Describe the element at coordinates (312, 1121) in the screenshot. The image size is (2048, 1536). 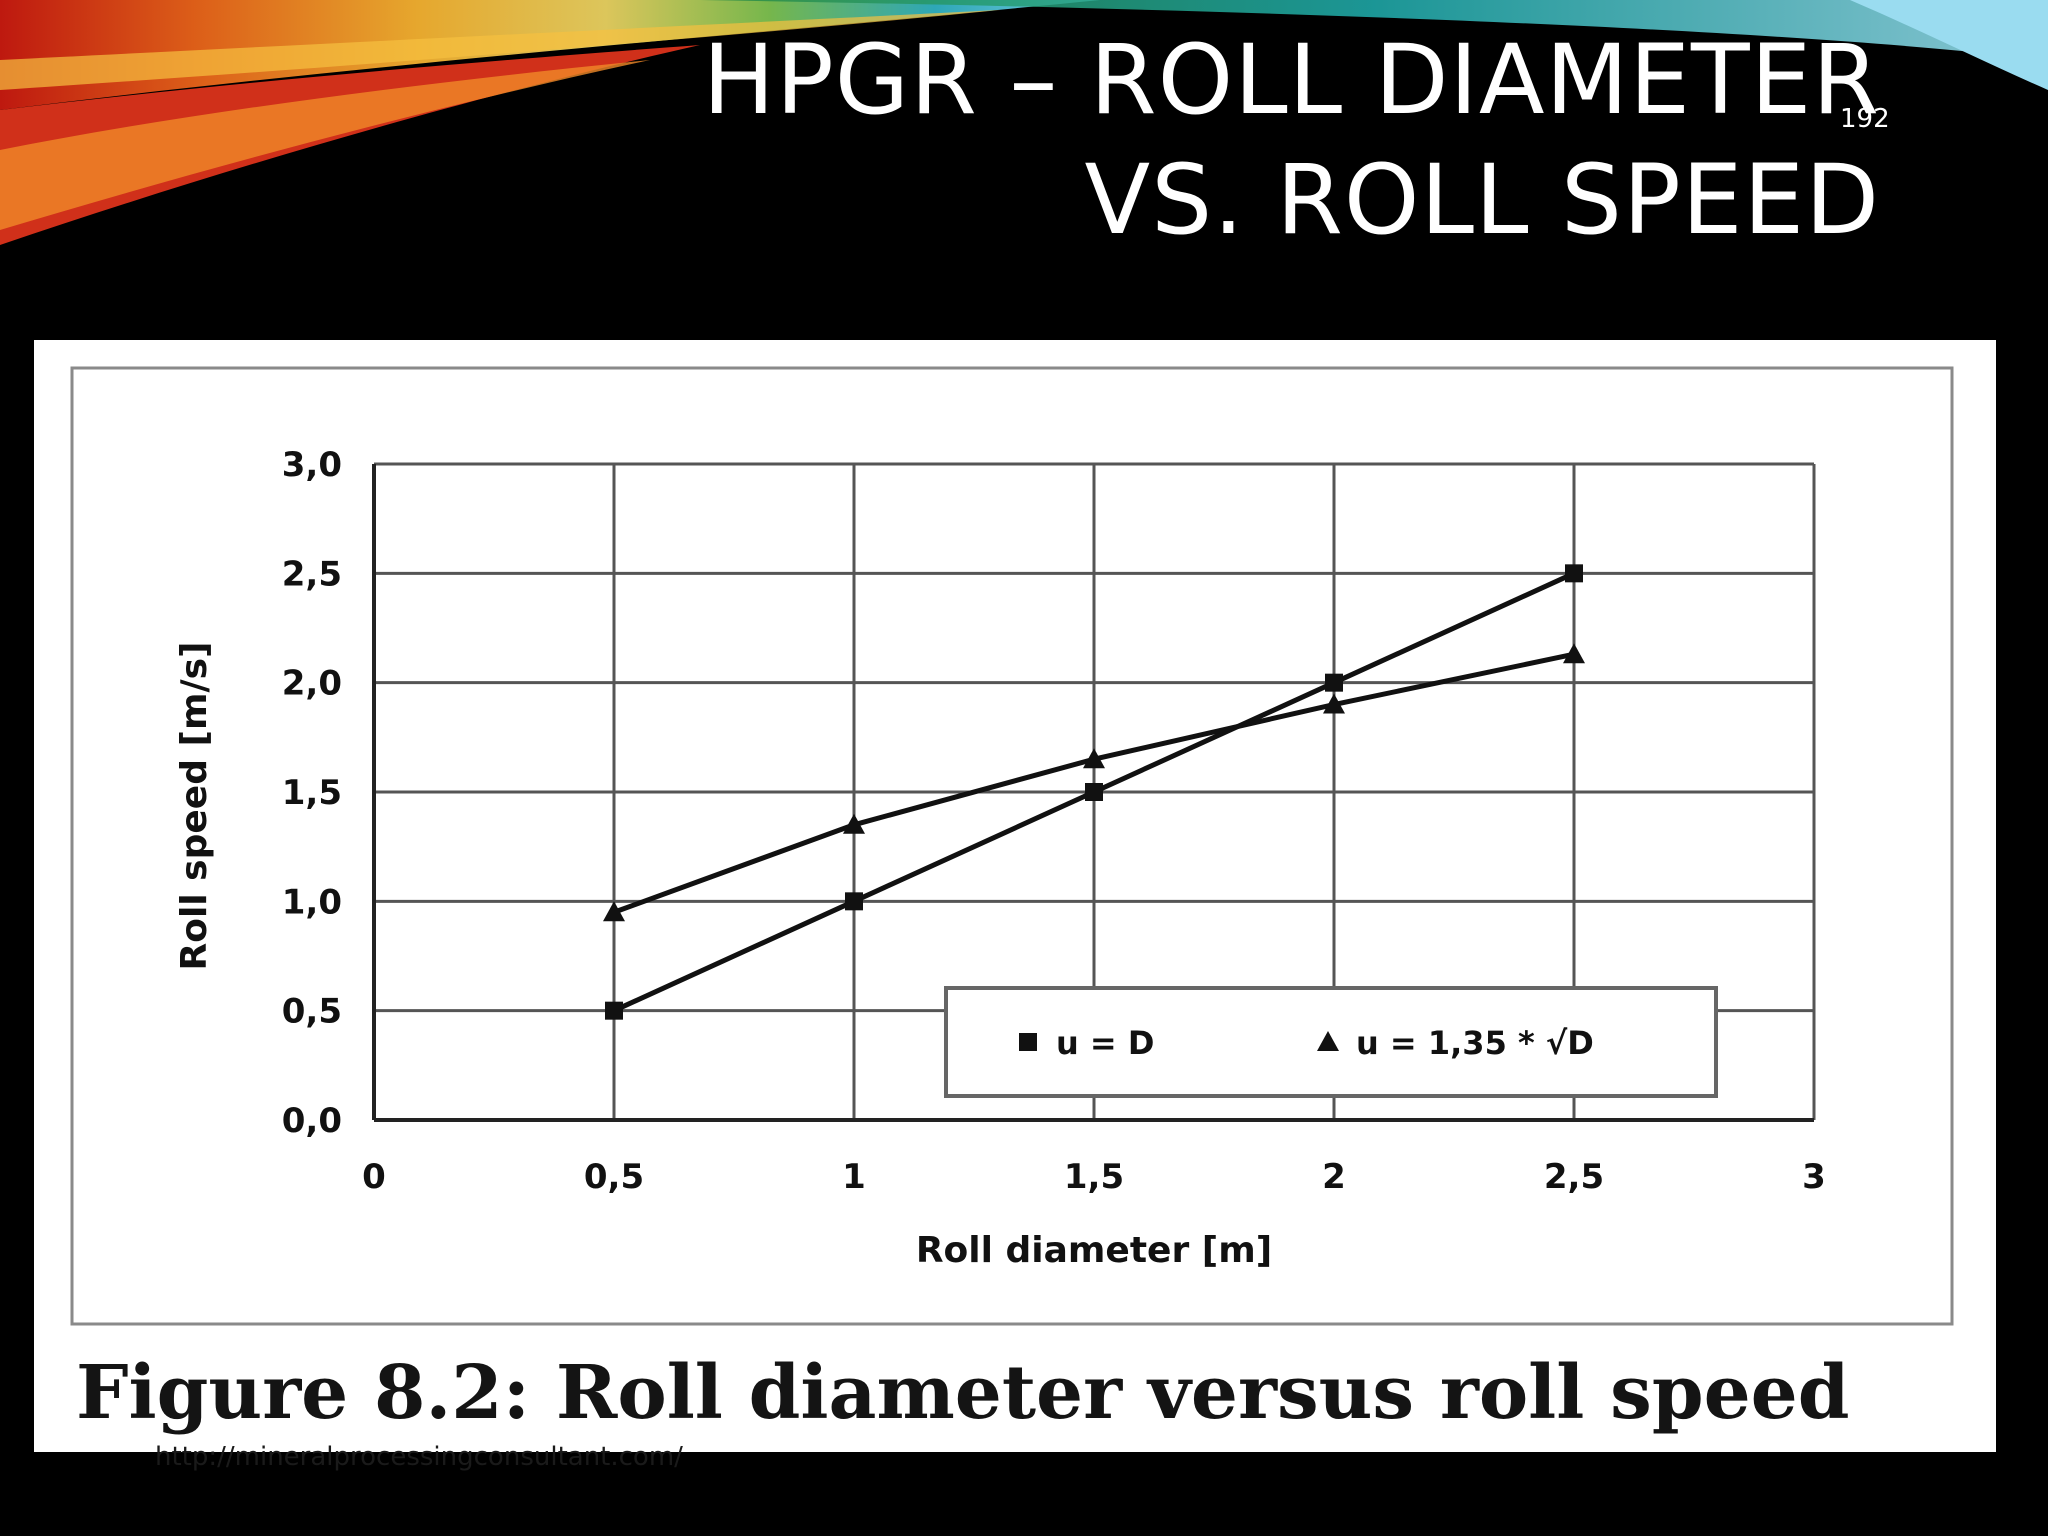
I see `y-tick-label: 0,0` at that location.